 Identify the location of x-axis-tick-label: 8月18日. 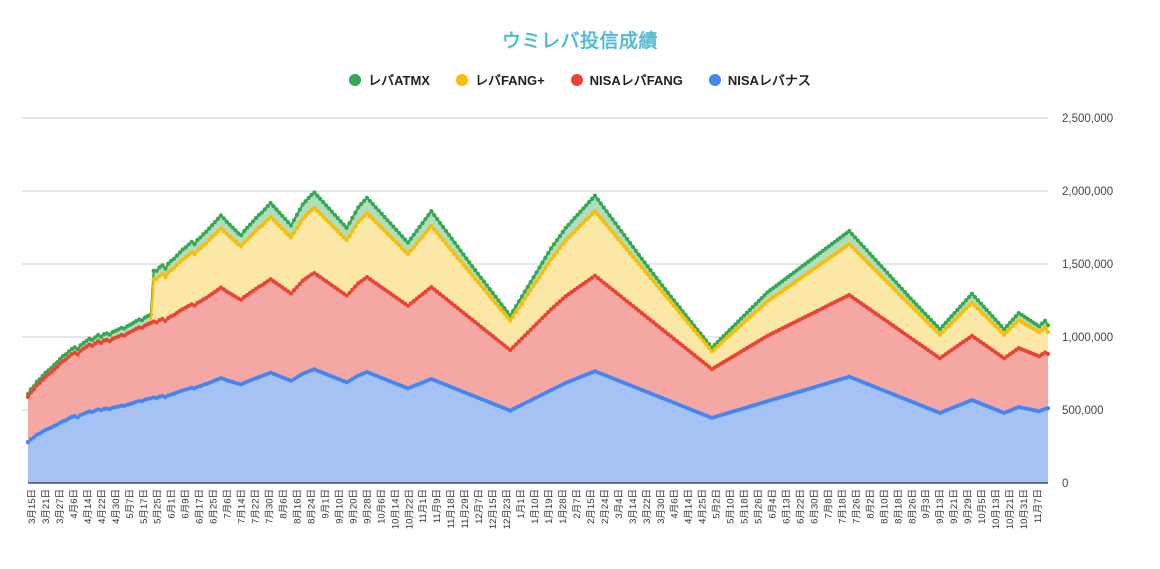
(898, 506).